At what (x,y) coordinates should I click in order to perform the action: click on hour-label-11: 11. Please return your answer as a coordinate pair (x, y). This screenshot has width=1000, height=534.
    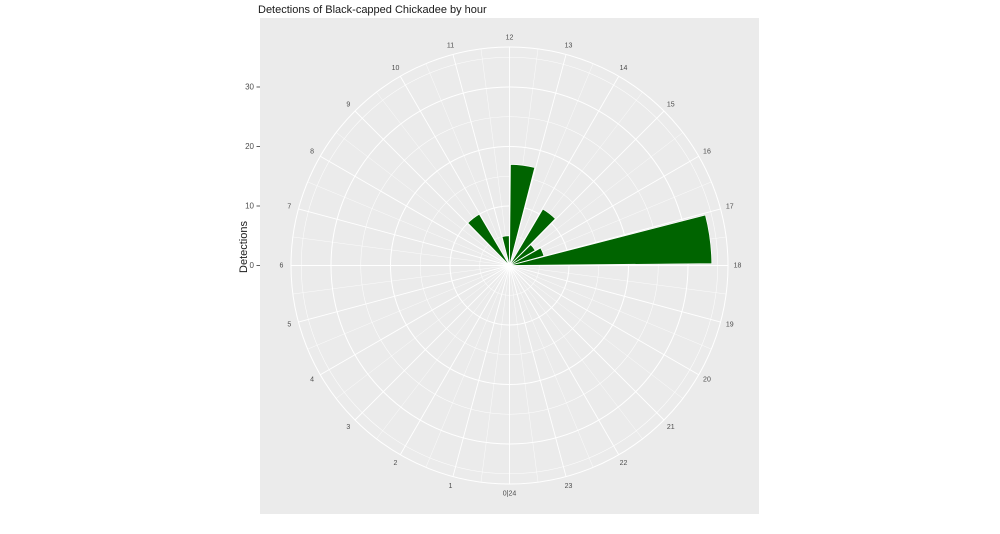
    Looking at the image, I should click on (450, 45).